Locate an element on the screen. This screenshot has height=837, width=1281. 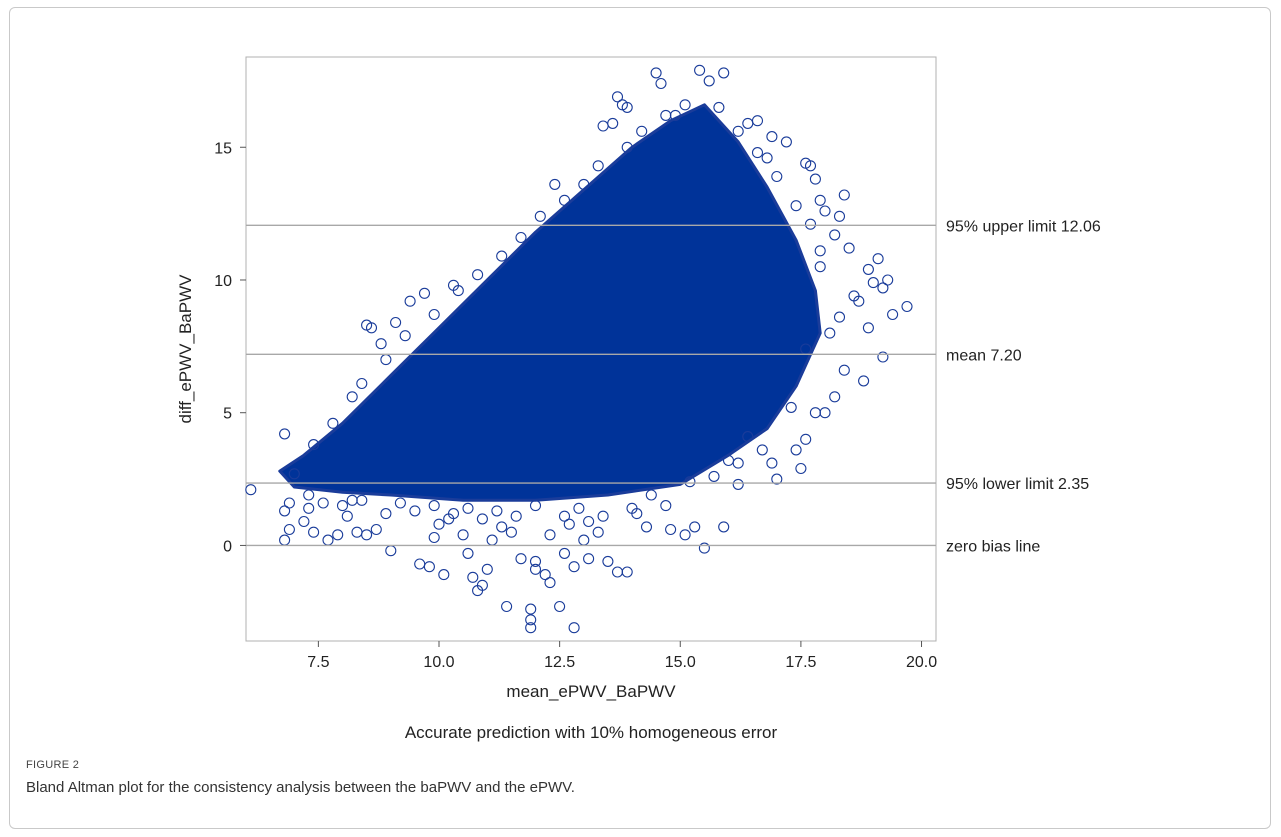
x-axis-ticks: 7.5 10.0 12.5 15.0 17.5 20.0 is located at coordinates (622, 656).